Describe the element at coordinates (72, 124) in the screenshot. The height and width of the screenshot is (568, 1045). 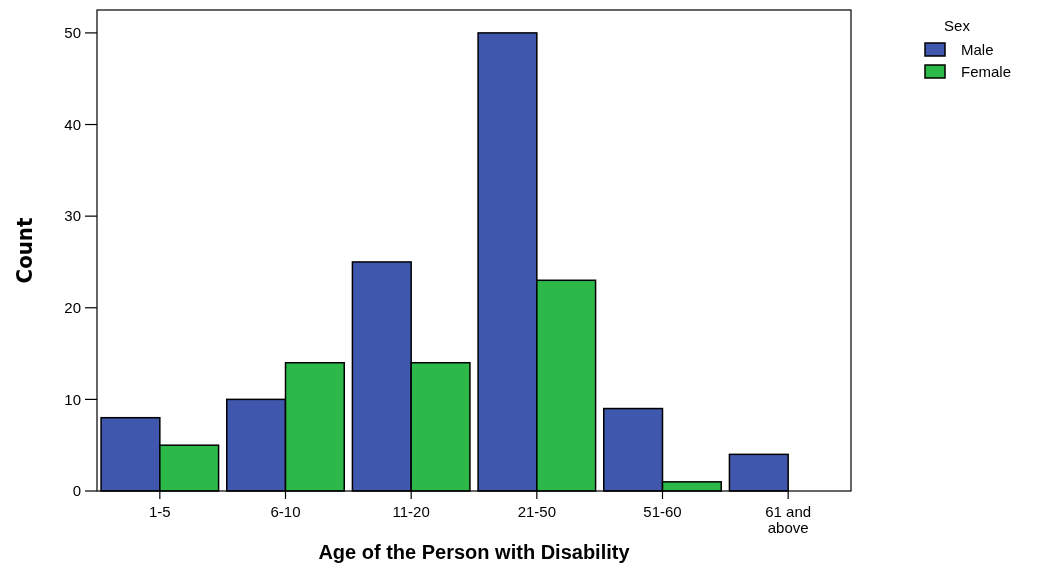
I see `y-tick-label: 40` at that location.